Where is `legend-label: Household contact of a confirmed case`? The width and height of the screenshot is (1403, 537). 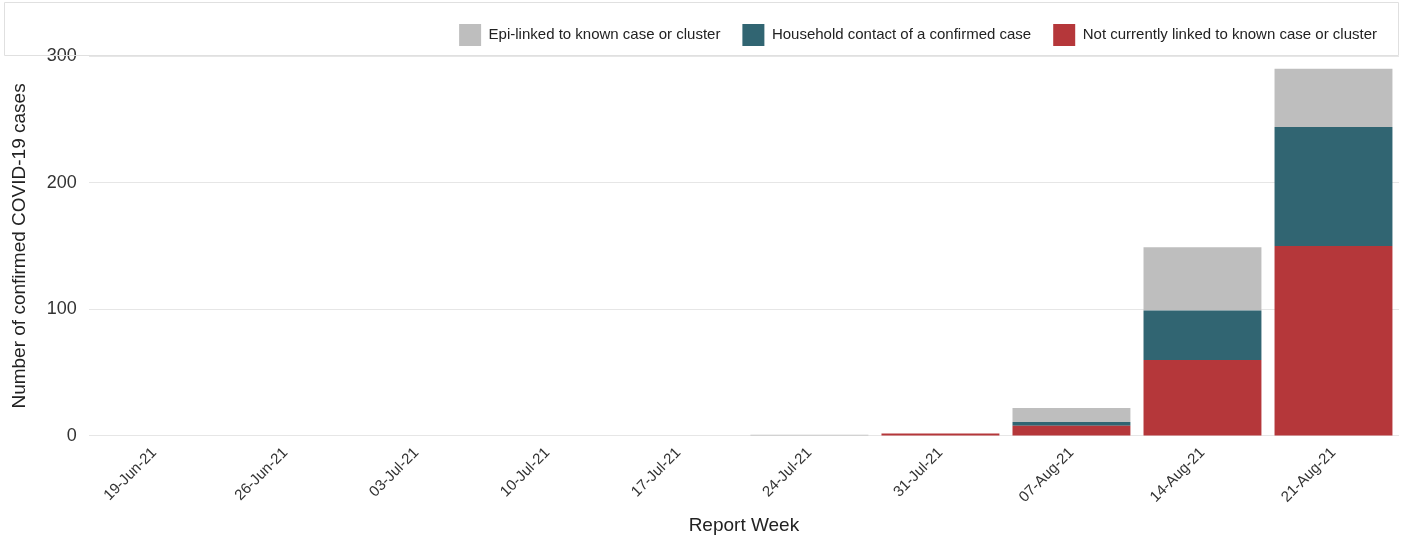
legend-label: Household contact of a confirmed case is located at coordinates (901, 34).